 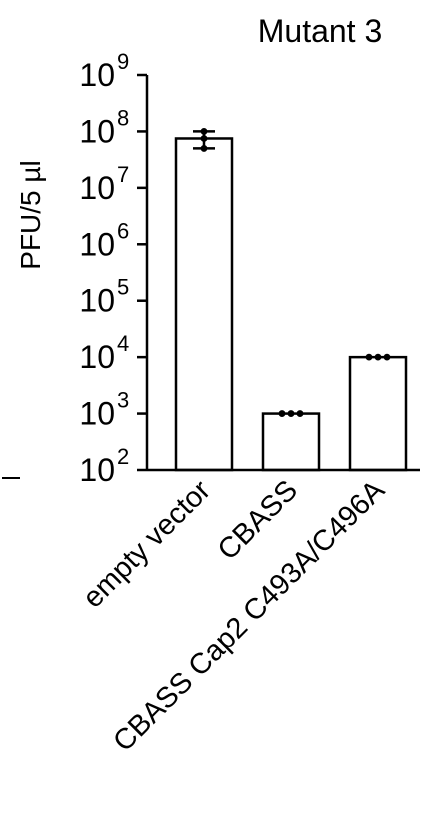 What do you see at coordinates (147, 544) in the screenshot?
I see `x-tick-label-0: empty vector` at bounding box center [147, 544].